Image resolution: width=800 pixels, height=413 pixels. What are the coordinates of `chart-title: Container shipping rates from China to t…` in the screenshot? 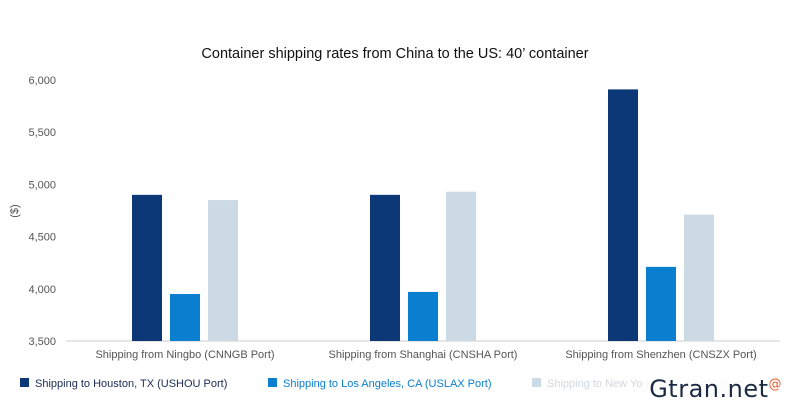 It's located at (394, 54).